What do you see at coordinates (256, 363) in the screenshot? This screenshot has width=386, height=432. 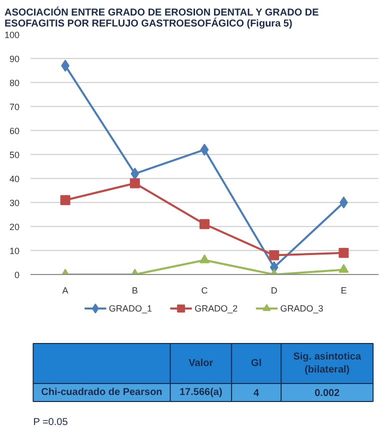 I see `text: Gl` at bounding box center [256, 363].